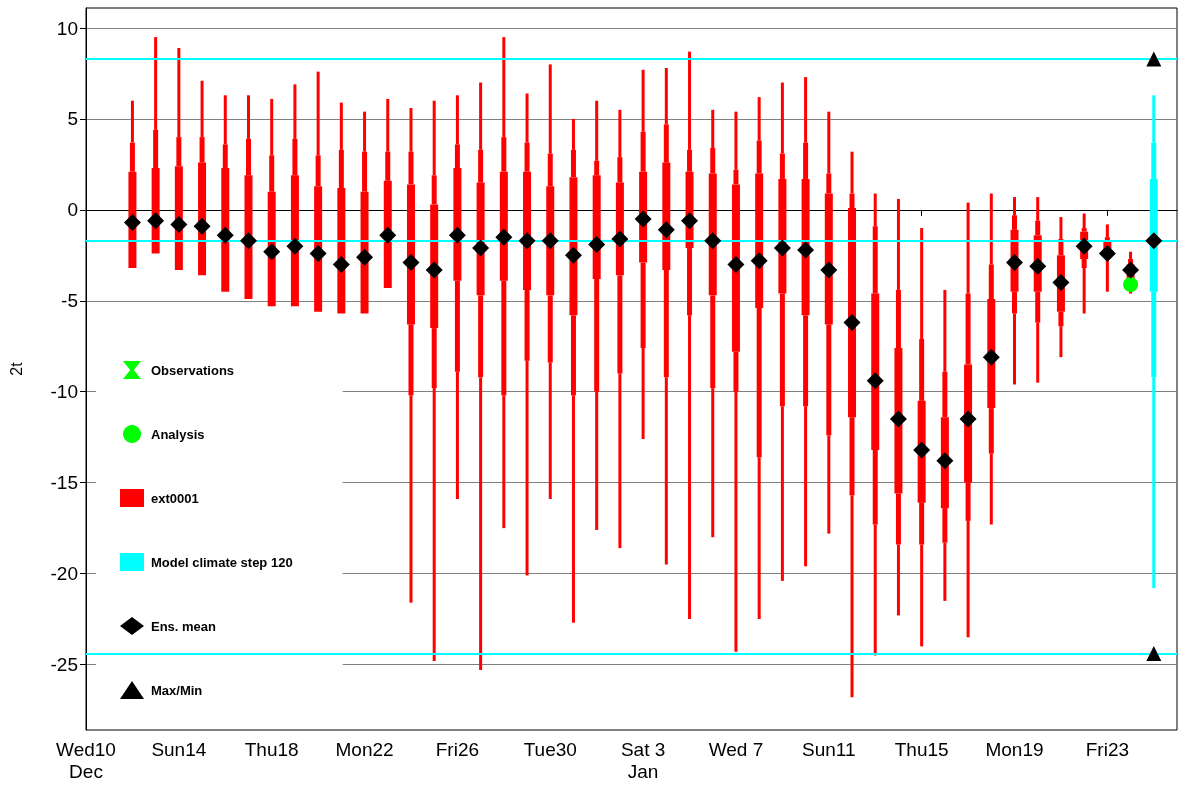 The height and width of the screenshot is (795, 1181). Describe the element at coordinates (86, 760) in the screenshot. I see `x-tick-label: Wed10 Dec` at that location.